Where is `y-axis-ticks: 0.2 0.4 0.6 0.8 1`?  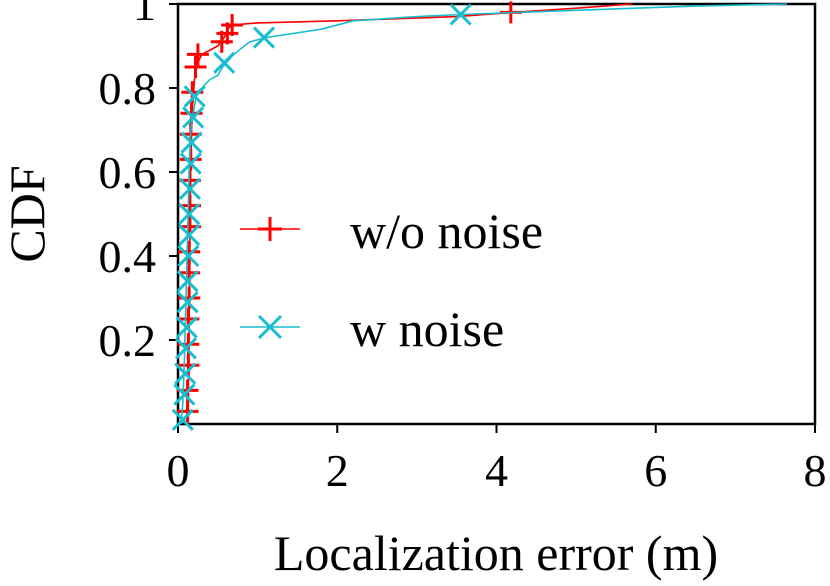 y-axis-ticks: 0.2 0.4 0.6 0.8 1 is located at coordinates (138, 183).